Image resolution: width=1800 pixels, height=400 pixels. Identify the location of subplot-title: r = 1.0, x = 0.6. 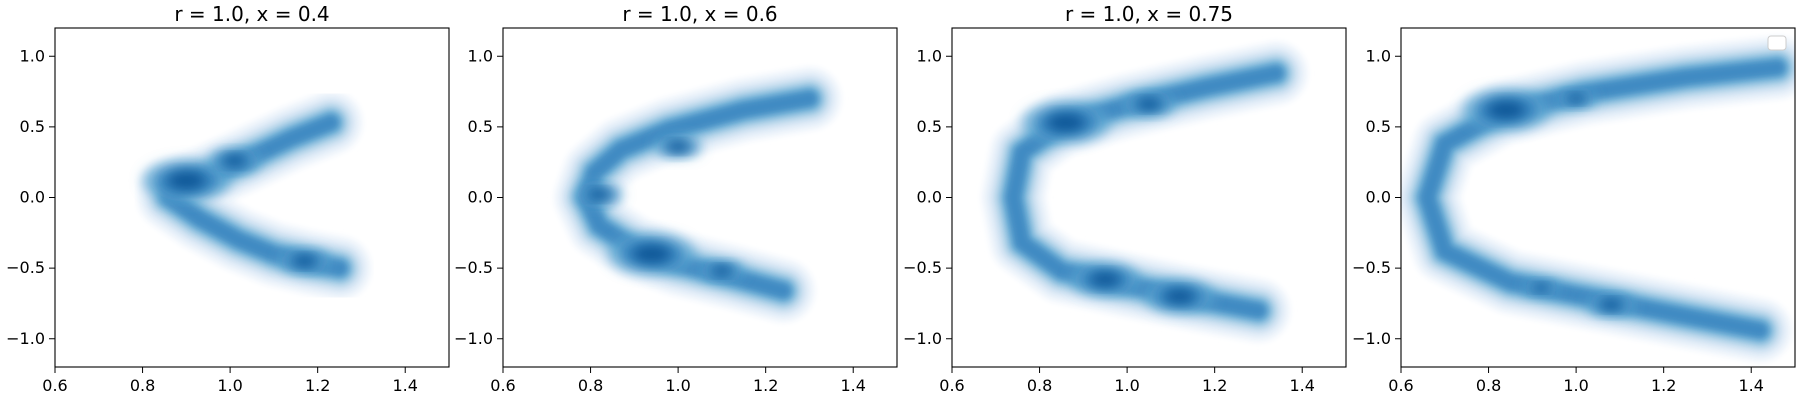
(699, 14).